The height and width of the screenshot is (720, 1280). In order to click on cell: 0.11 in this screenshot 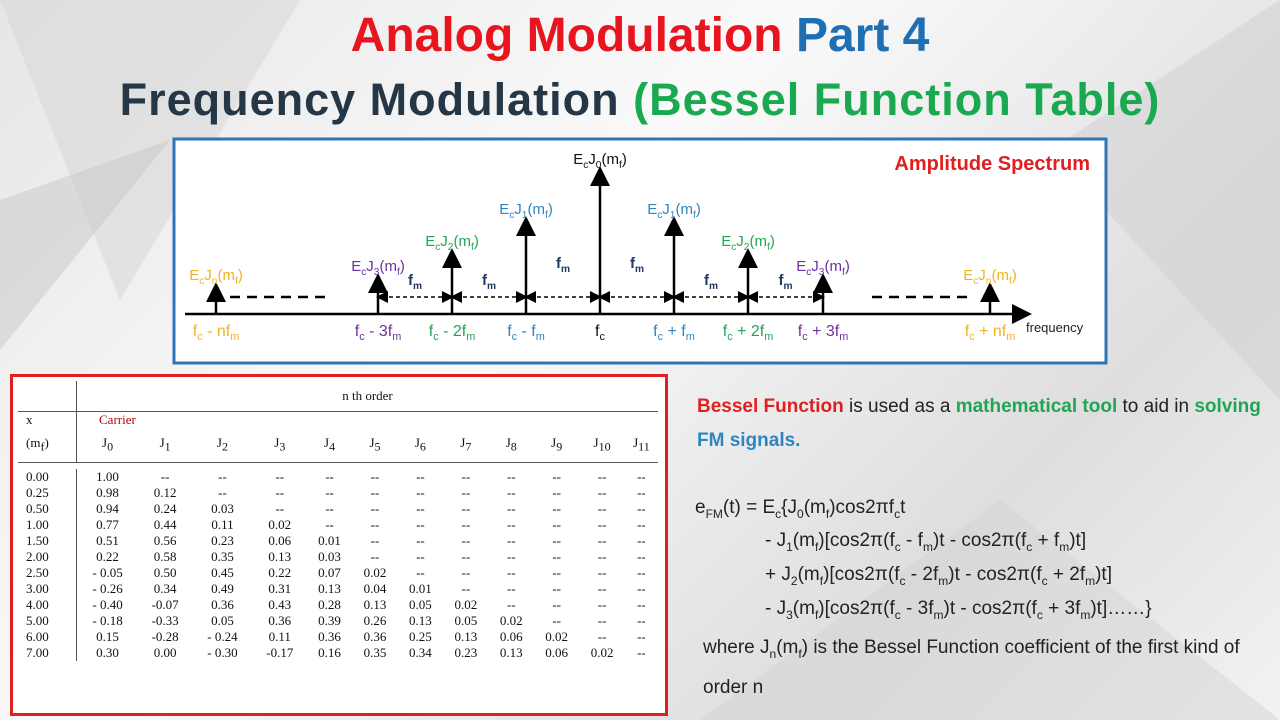, I will do `click(222, 524)`.